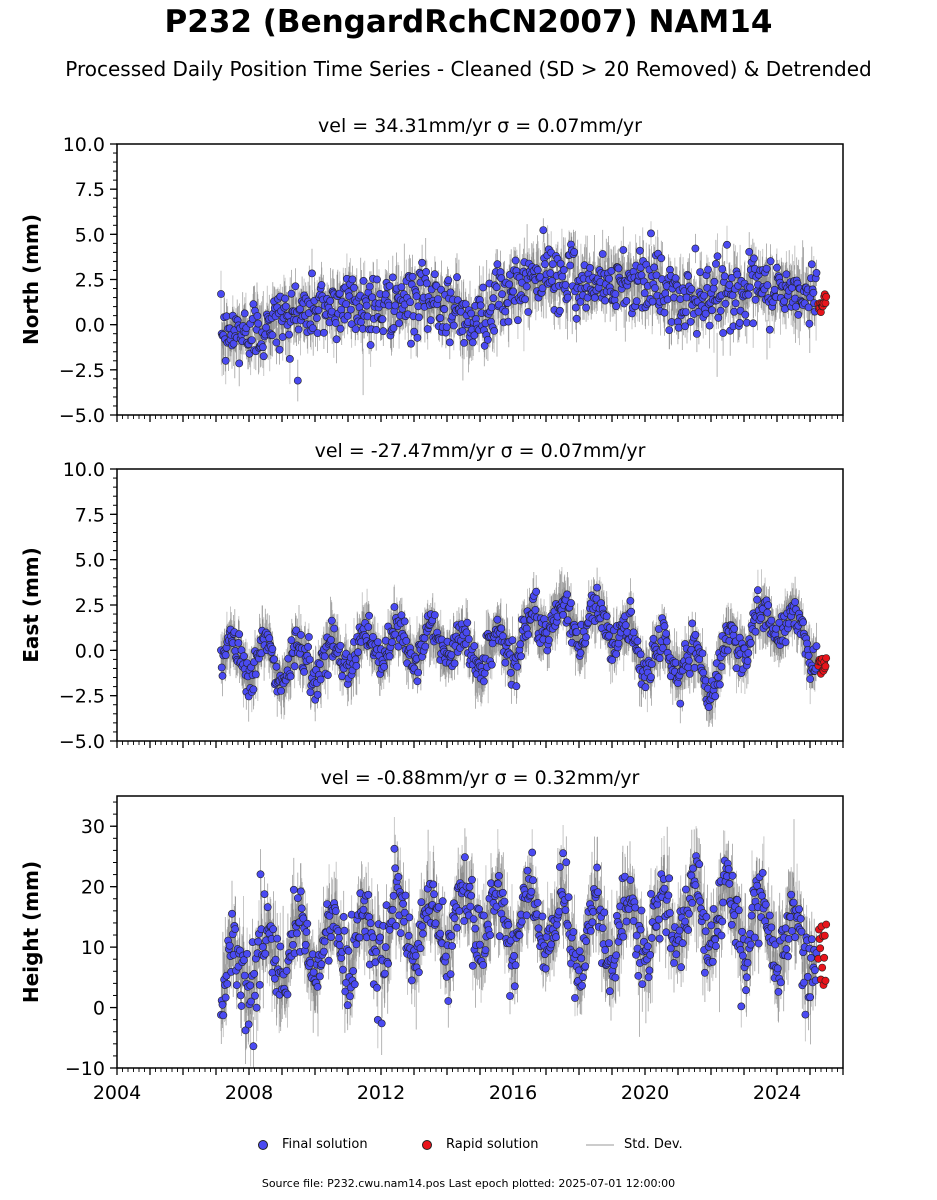  I want to click on x-tick-label: 2024, so click(777, 1093).